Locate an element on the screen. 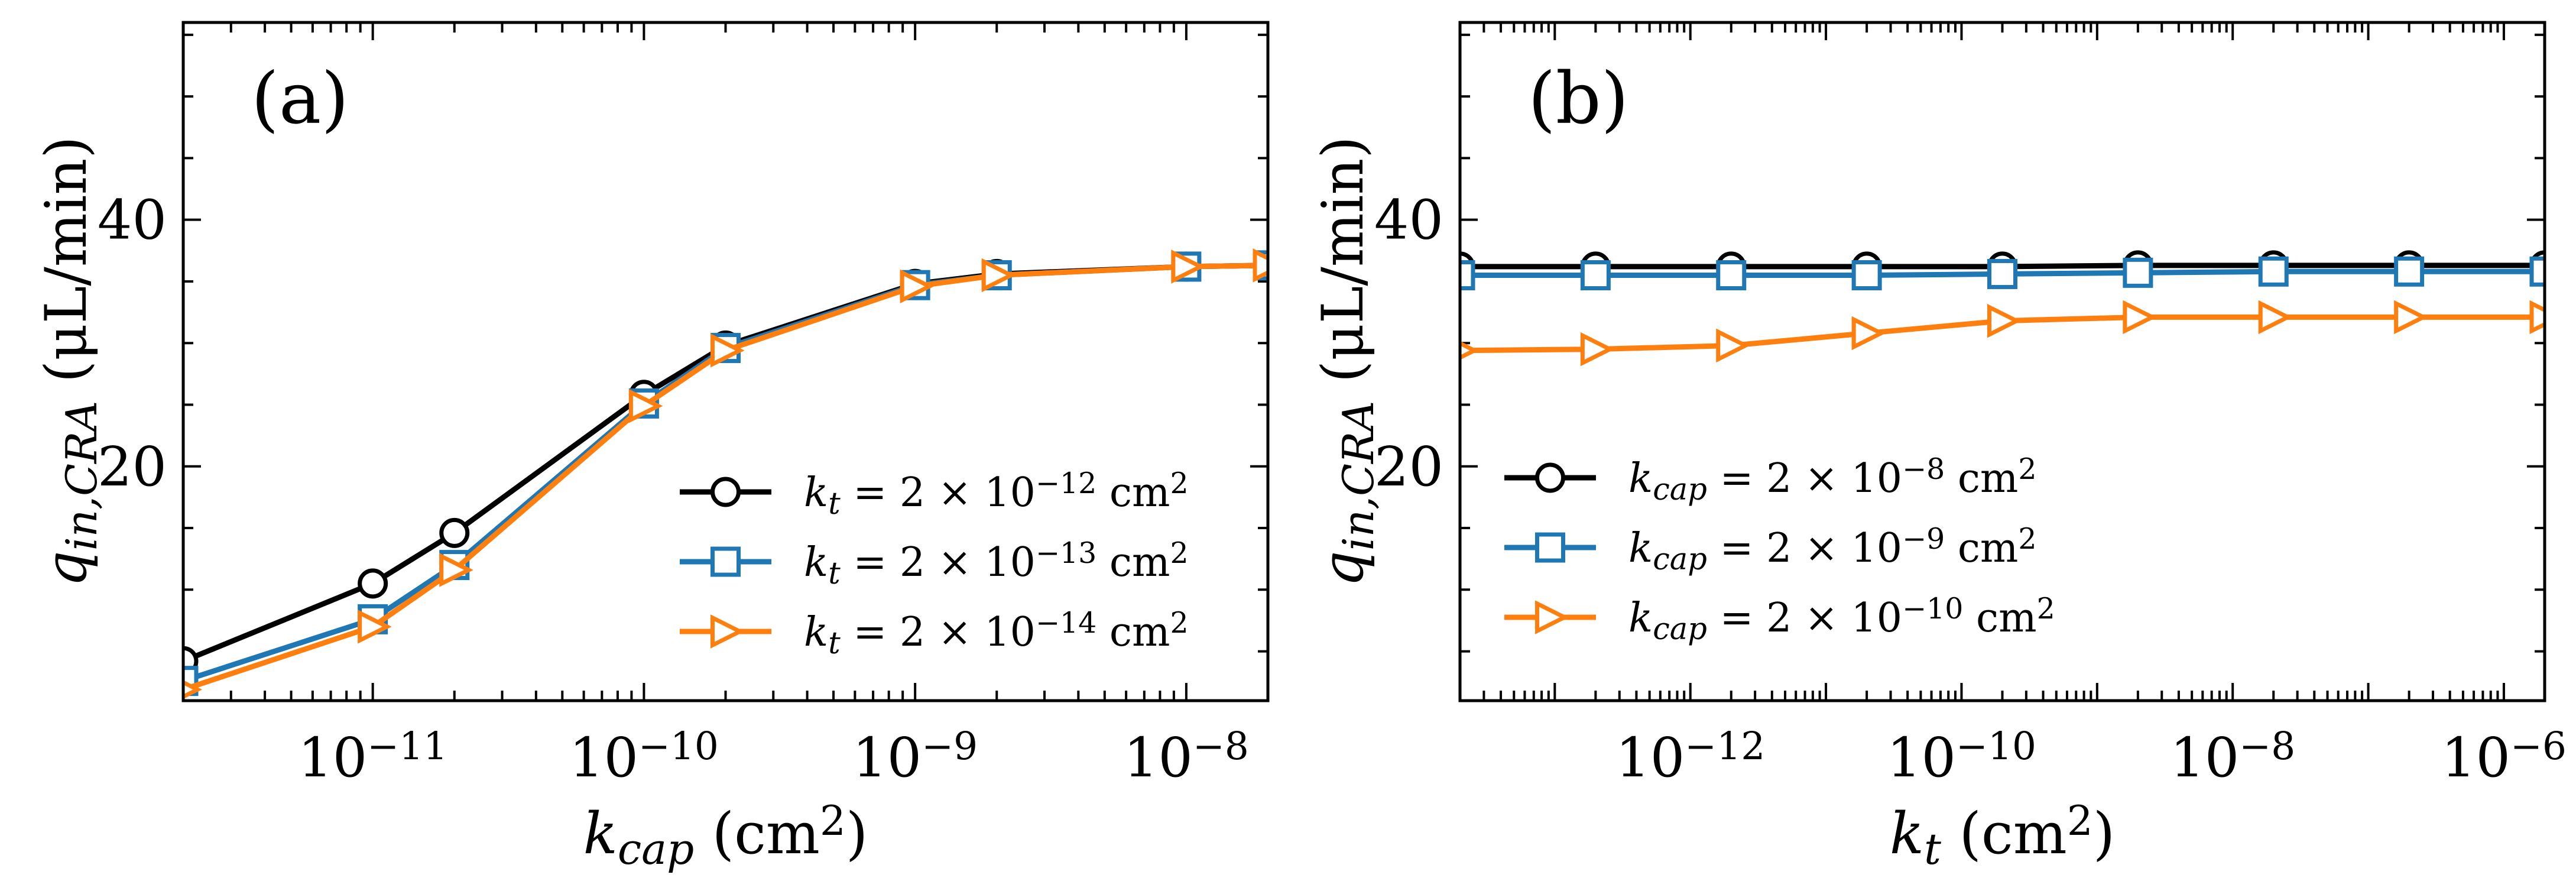 The image size is (2576, 881). legend-label: kcap = 2 × 10−8 cm2 is located at coordinates (1832, 480).